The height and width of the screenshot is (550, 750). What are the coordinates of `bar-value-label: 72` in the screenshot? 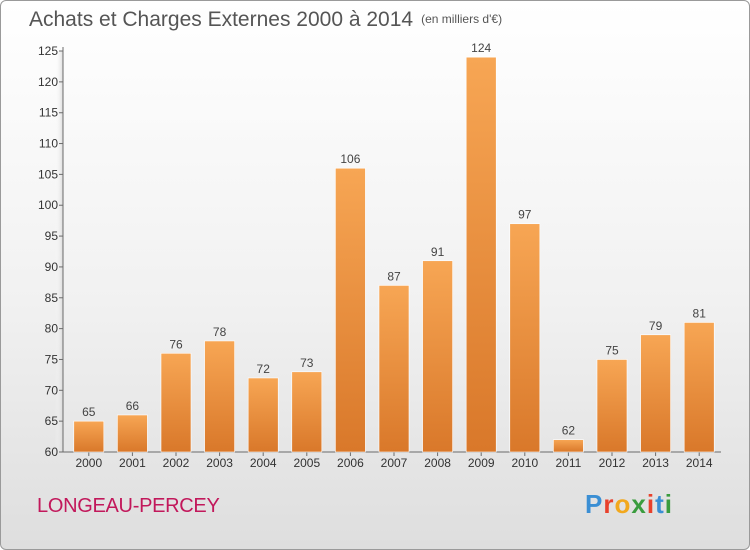 It's located at (264, 369).